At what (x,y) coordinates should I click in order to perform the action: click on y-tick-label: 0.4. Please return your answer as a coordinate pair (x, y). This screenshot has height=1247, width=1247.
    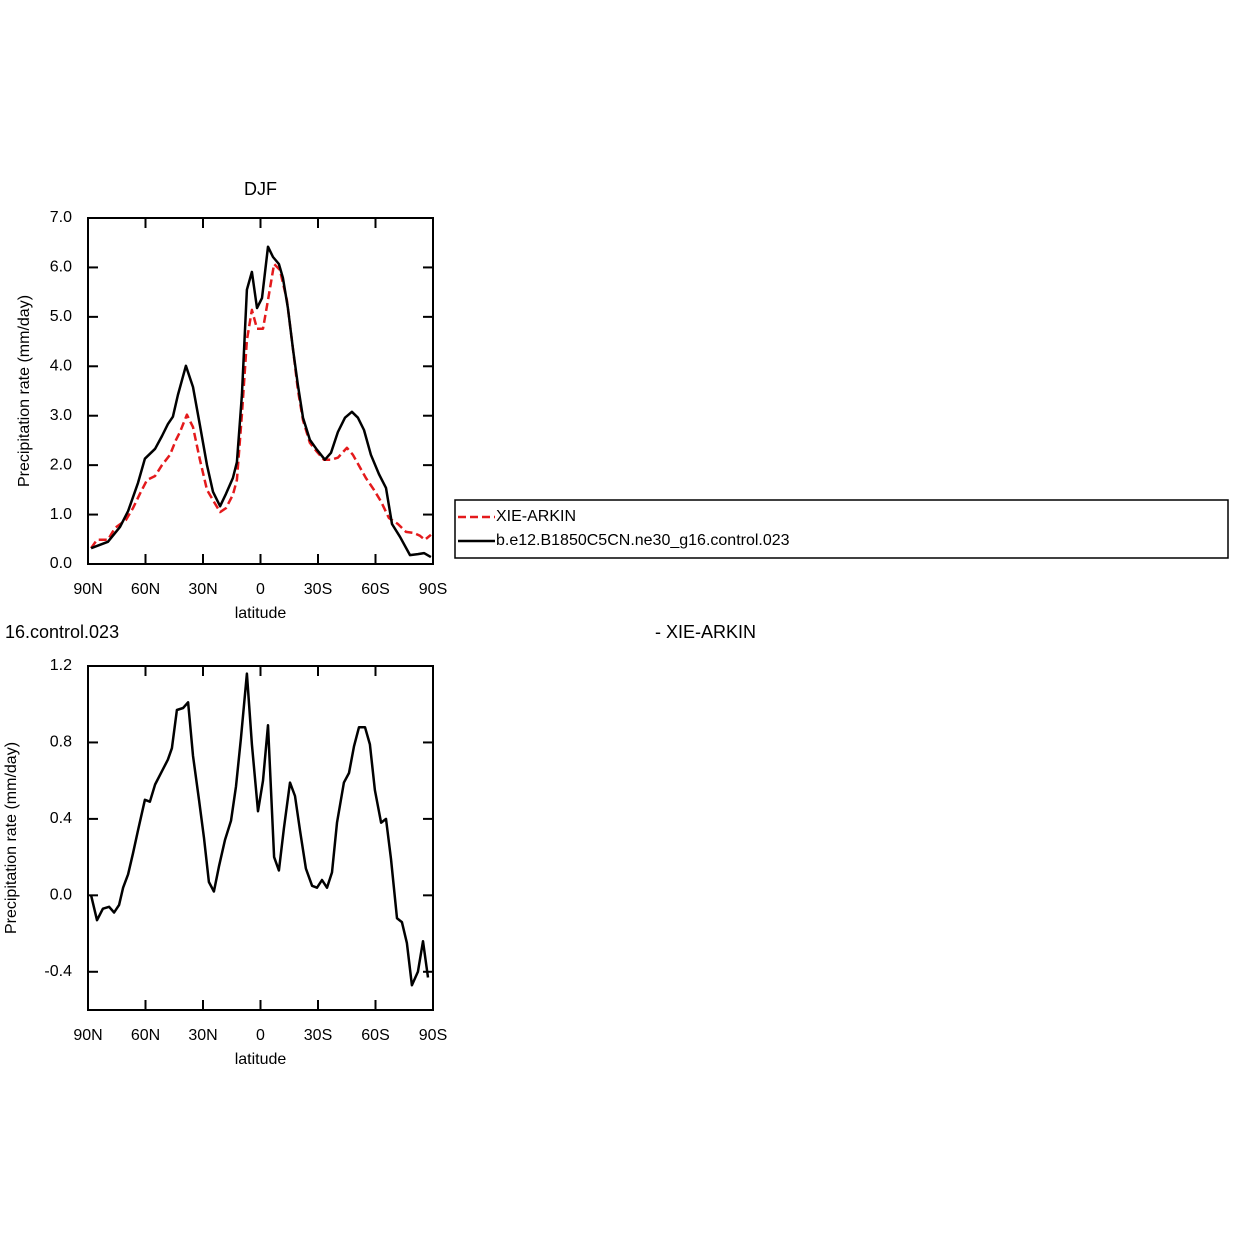
    Looking at the image, I should click on (61, 818).